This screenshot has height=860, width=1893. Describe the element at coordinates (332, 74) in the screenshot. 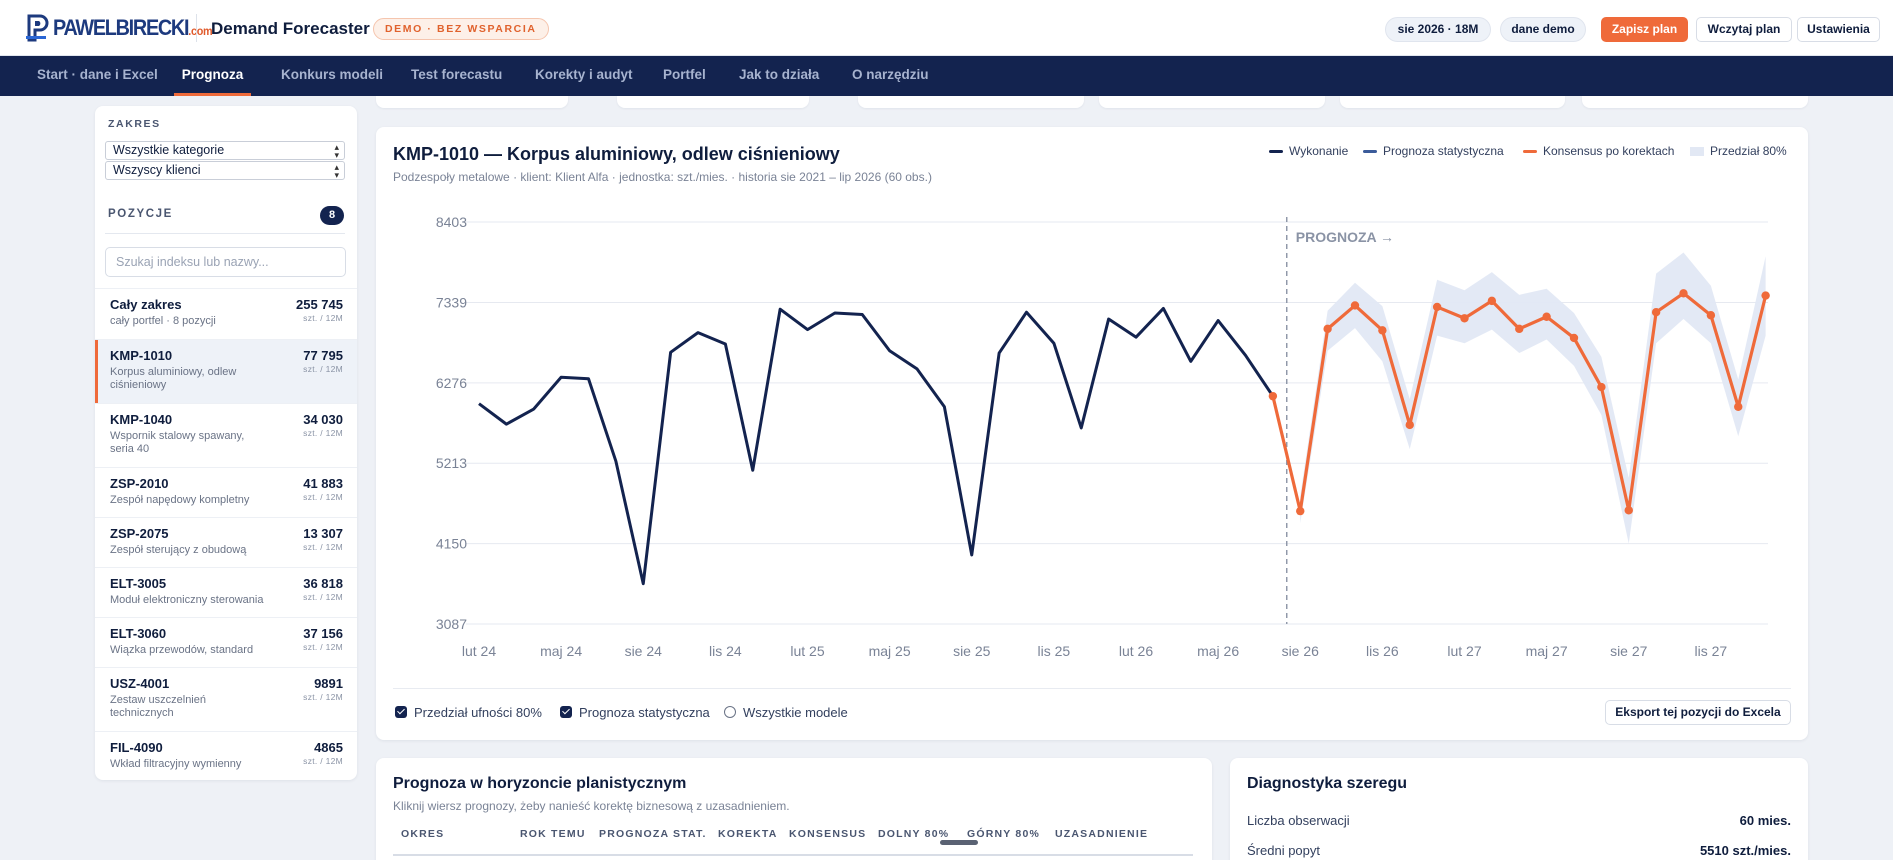

I see `tab-konkurs-modeli: Konkurs modeli` at that location.